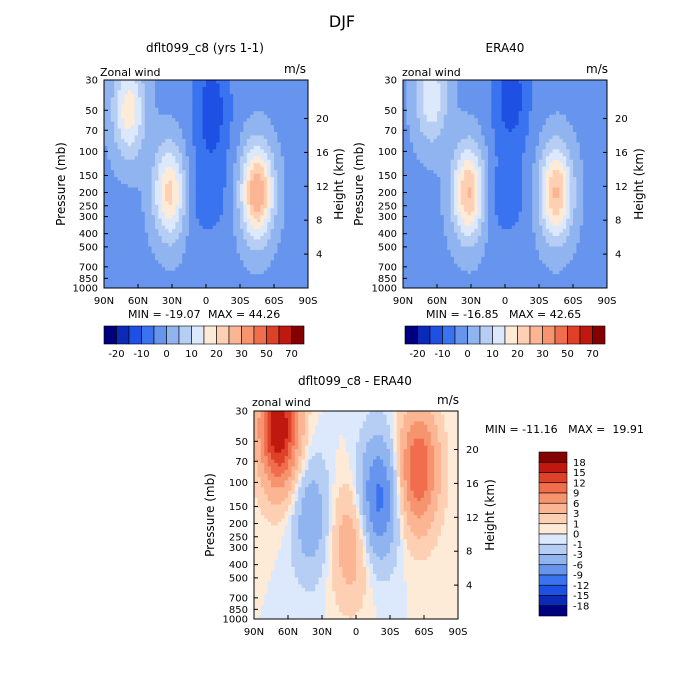 Image resolution: width=700 pixels, height=700 pixels. Describe the element at coordinates (431, 72) in the screenshot. I see `panel-era40-left-string: zonal wind` at that location.